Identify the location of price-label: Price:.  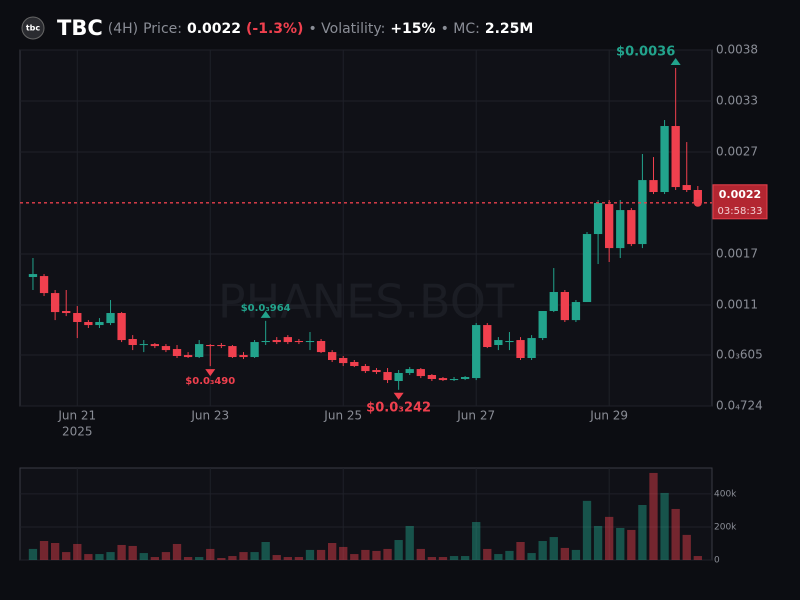
(162, 29).